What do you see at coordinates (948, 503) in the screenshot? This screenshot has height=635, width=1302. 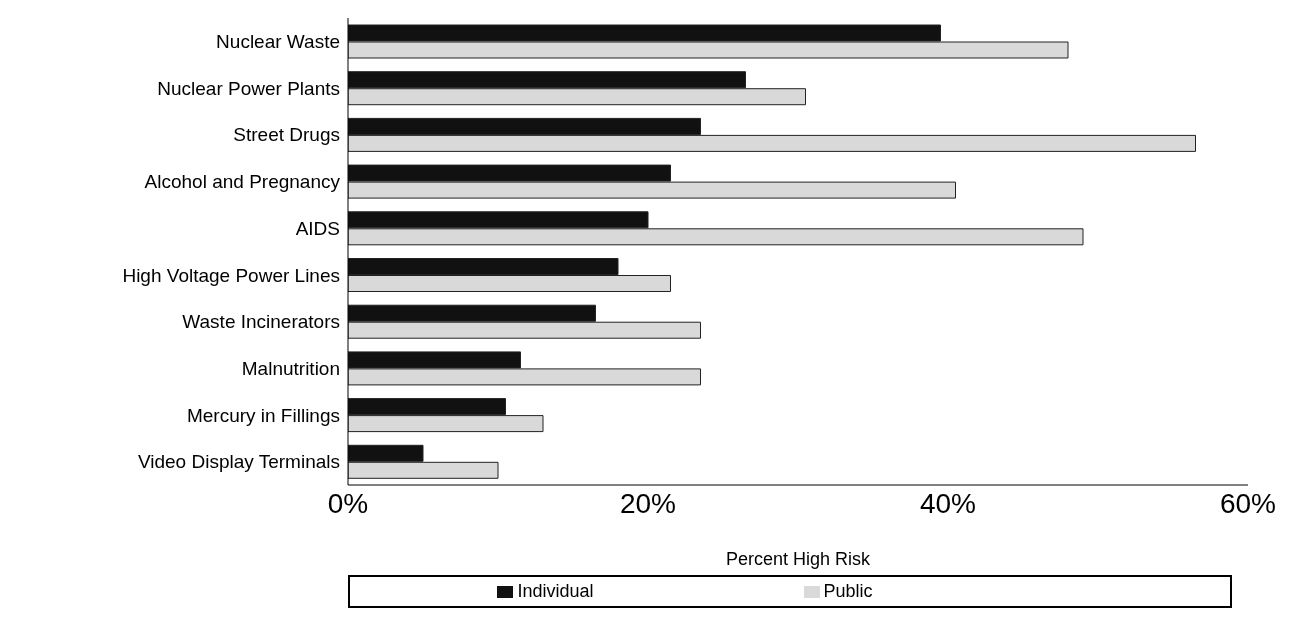 I see `x-tick-label: 40%` at bounding box center [948, 503].